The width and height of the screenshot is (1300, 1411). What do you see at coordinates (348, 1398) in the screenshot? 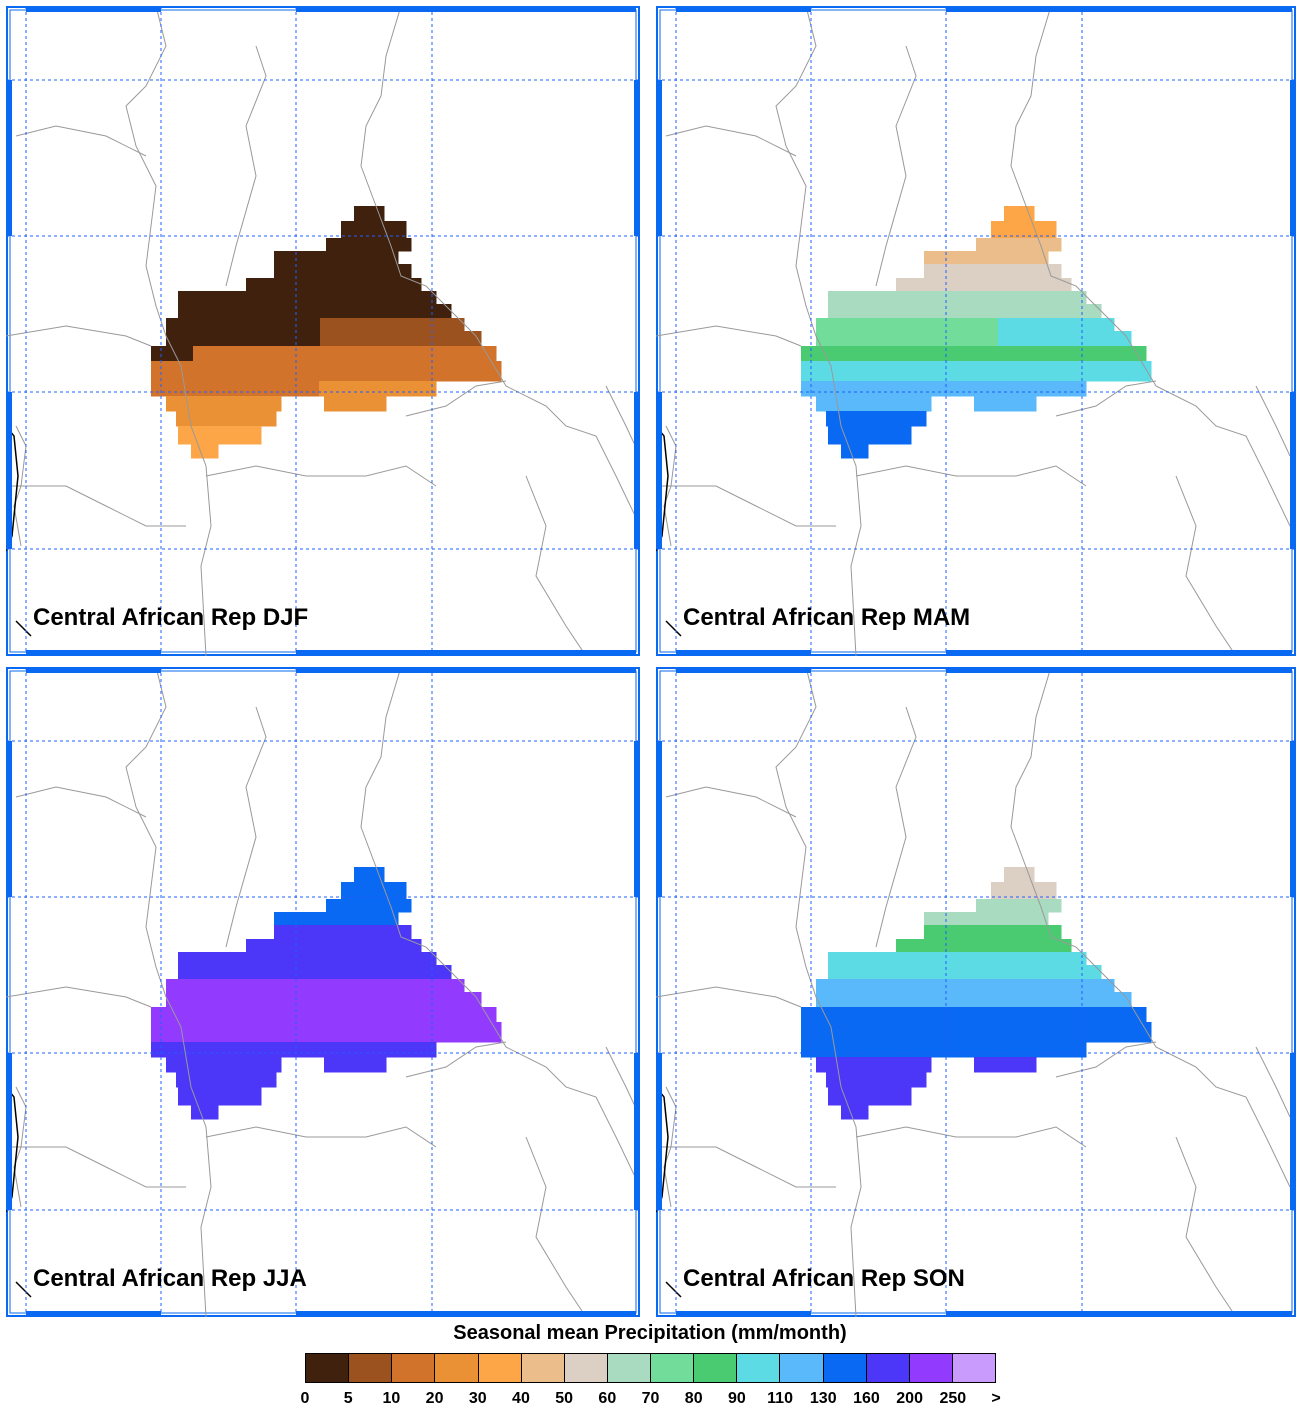
I see `legend-tick-label: 5` at bounding box center [348, 1398].